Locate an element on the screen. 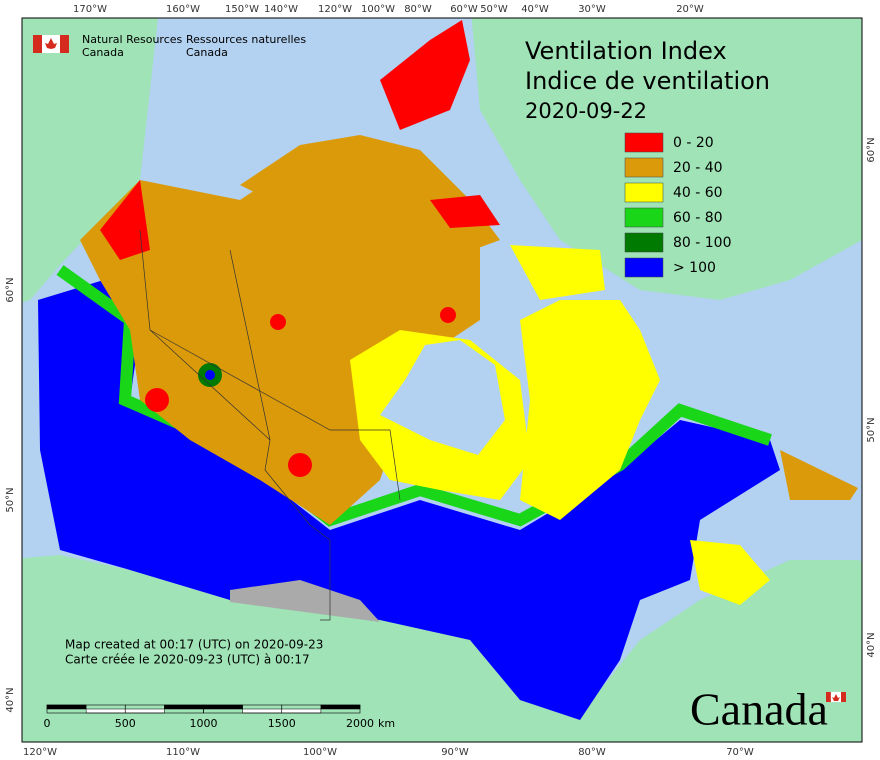 The height and width of the screenshot is (760, 880). org-name-en: Natural Resources is located at coordinates (132, 39).